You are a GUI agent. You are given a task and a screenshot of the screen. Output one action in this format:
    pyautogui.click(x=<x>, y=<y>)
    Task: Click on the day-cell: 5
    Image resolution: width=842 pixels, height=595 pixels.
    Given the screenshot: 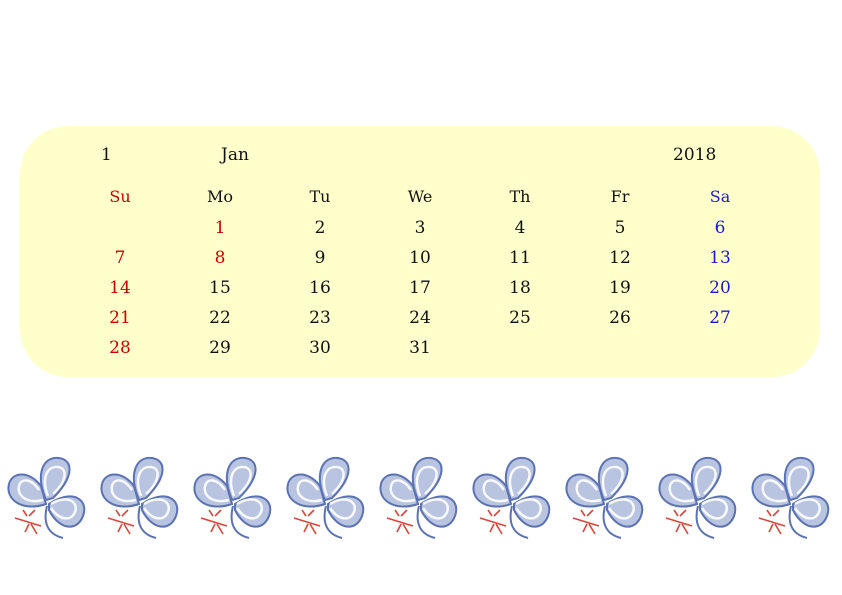 What is the action you would take?
    pyautogui.click(x=620, y=228)
    